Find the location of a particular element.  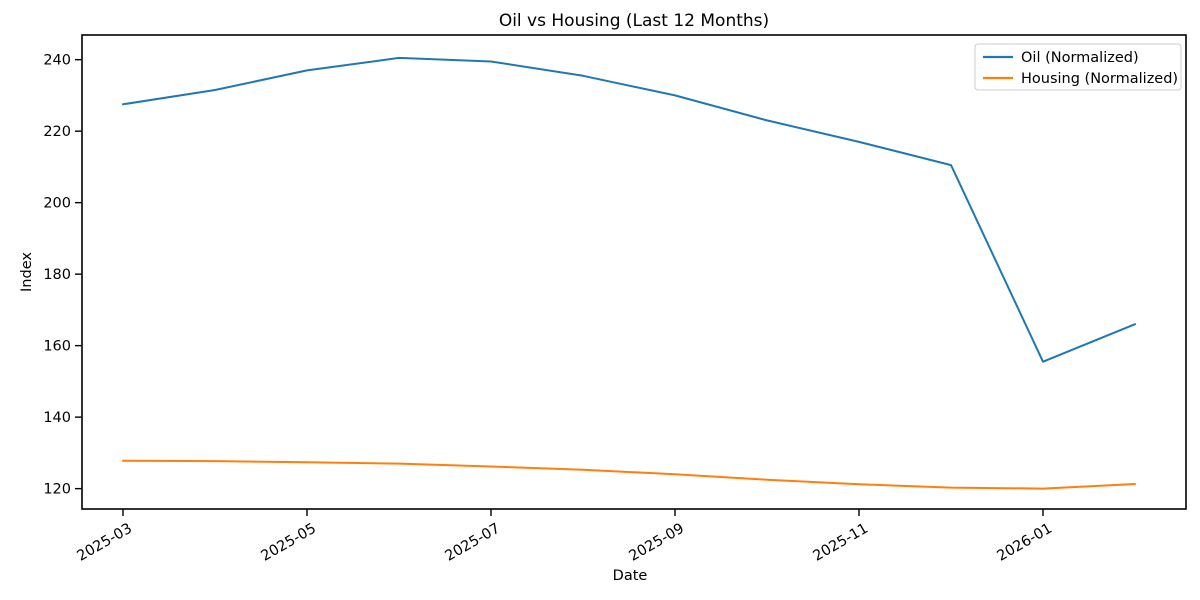

x-tick-label: 2025-03 is located at coordinates (105, 543).